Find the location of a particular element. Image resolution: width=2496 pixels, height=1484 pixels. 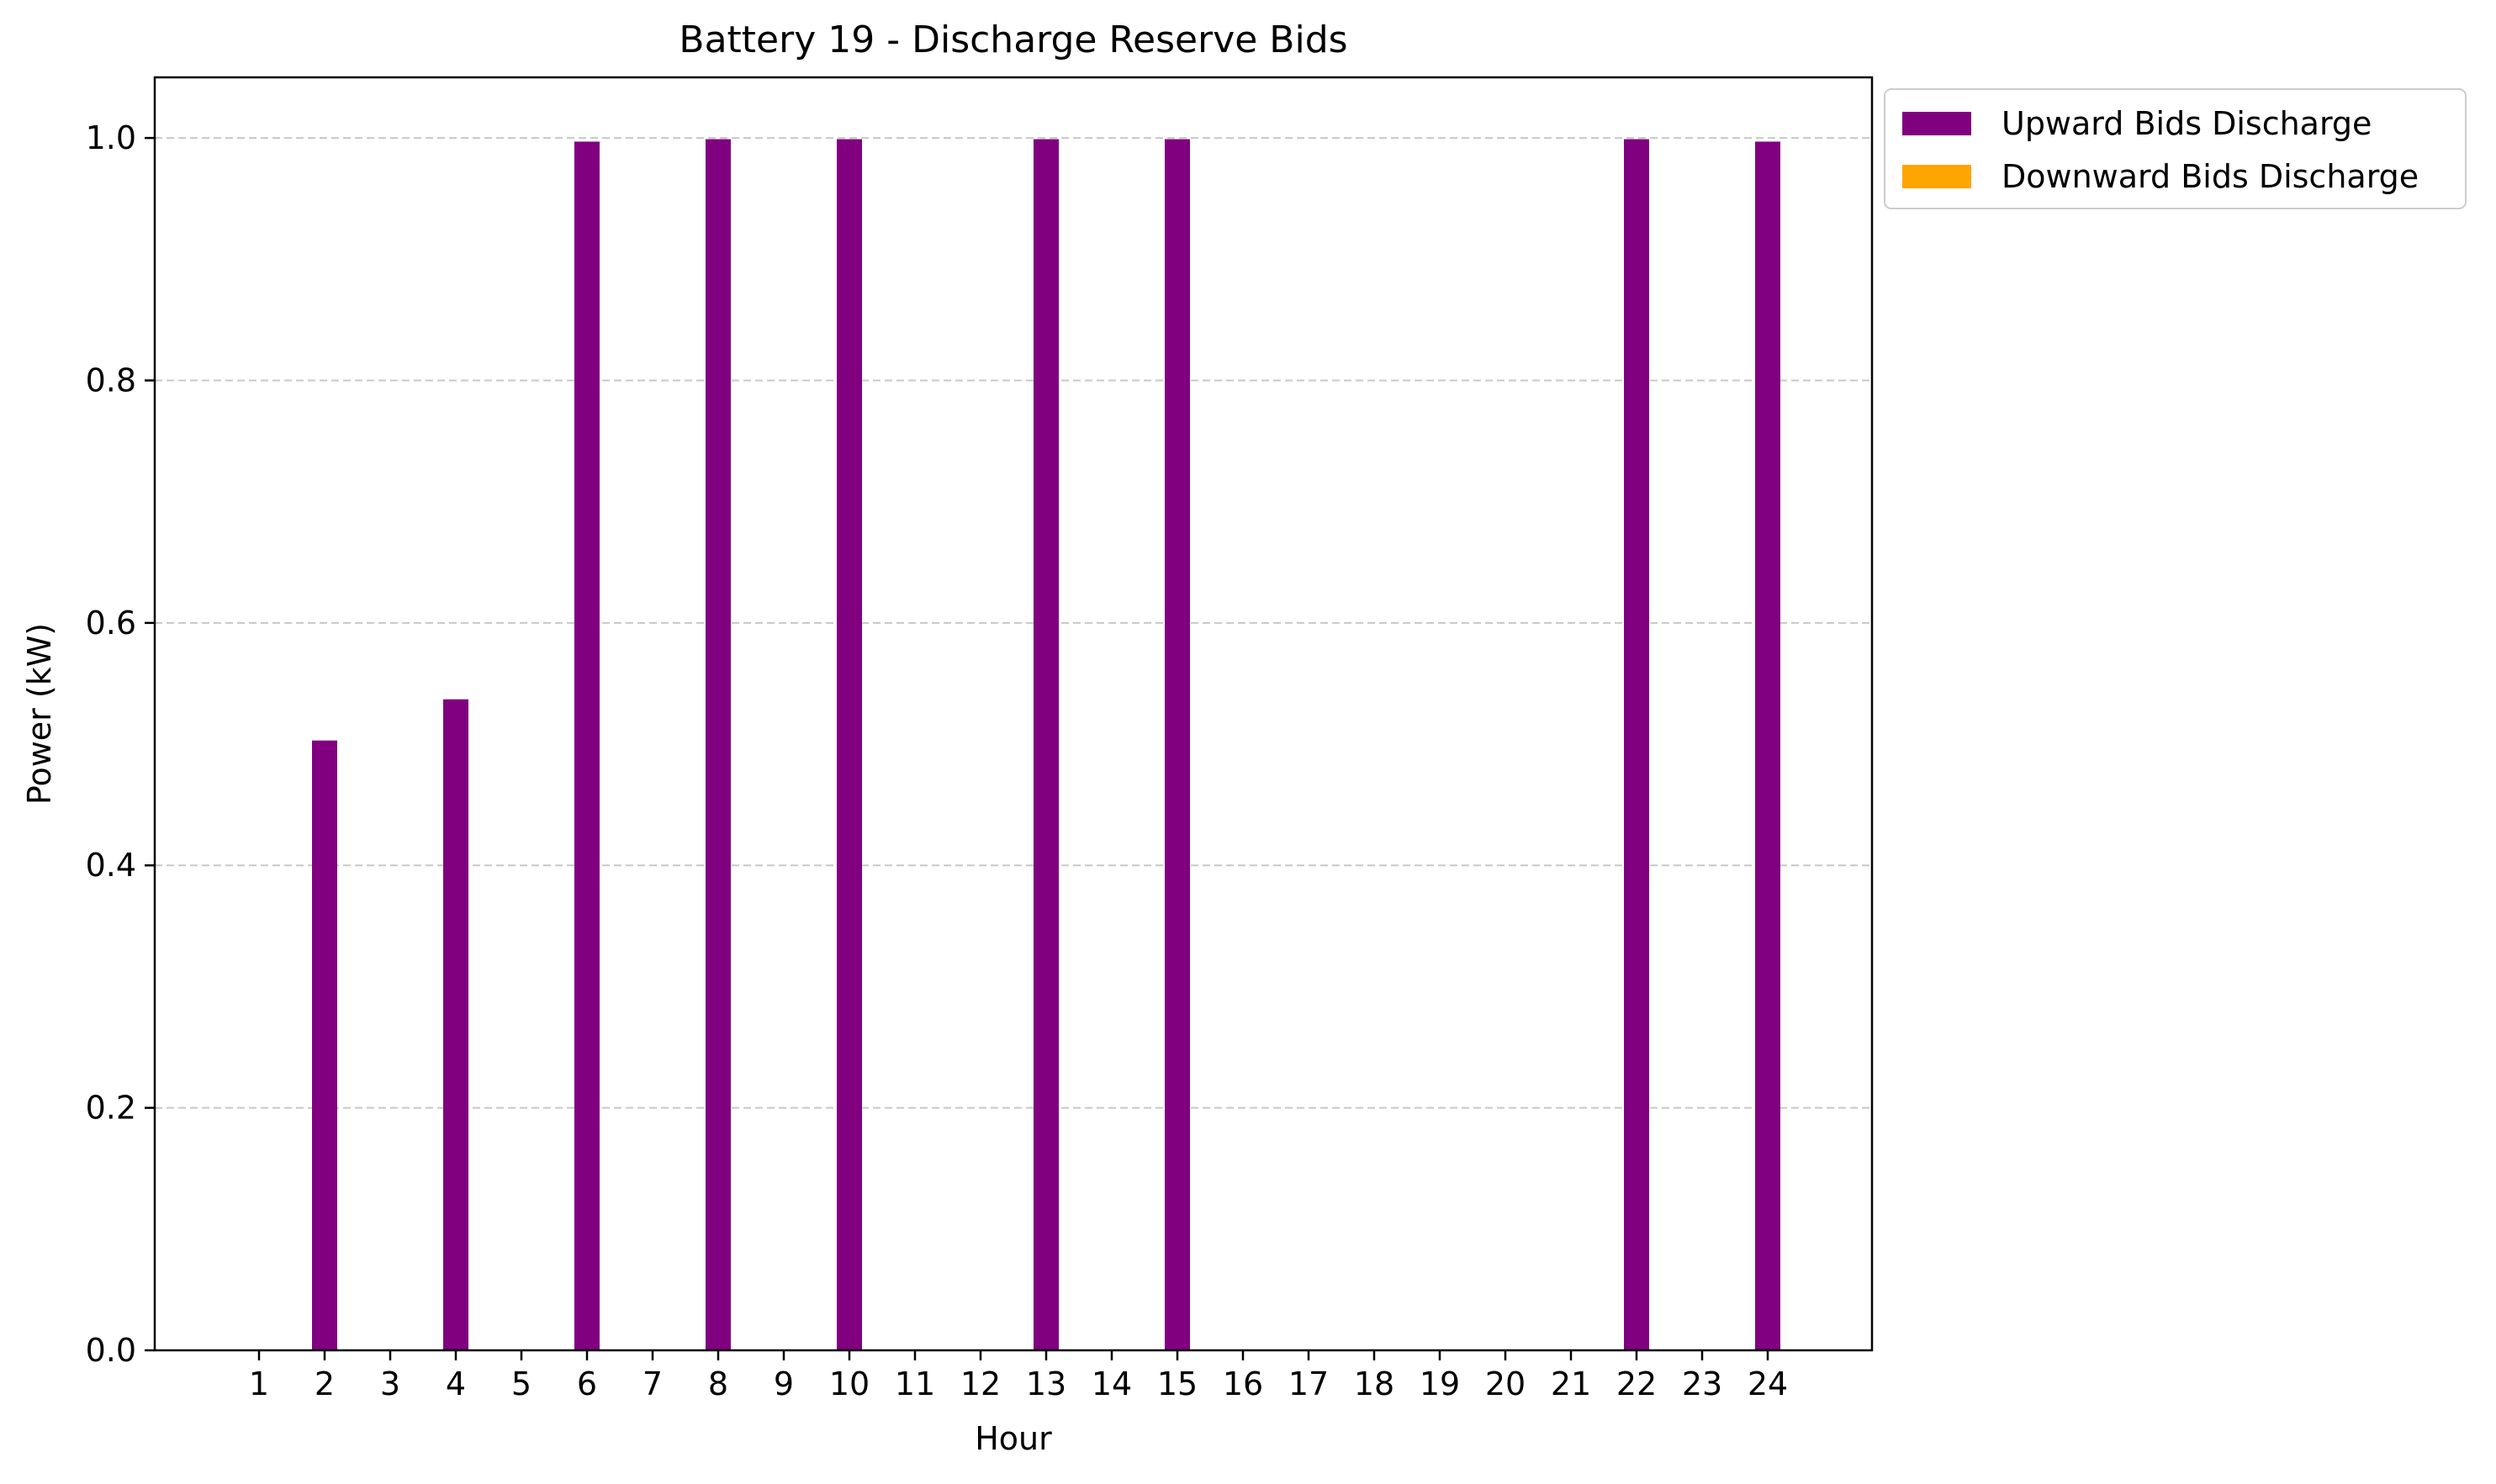

x-tick-label: 19 is located at coordinates (1440, 1383).